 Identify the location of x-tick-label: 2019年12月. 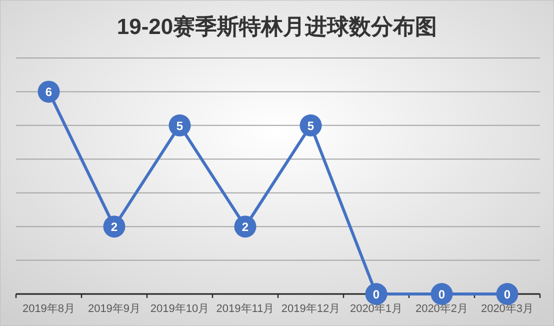
(310, 309).